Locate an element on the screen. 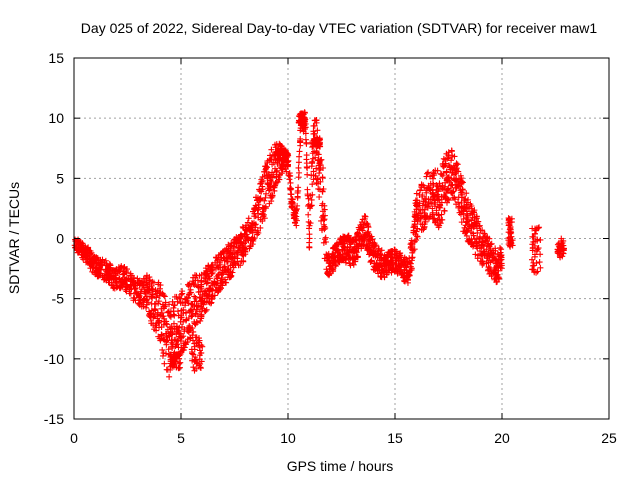 The height and width of the screenshot is (485, 640). y-axis-label: SDTVAR / TECUs is located at coordinates (14, 238).